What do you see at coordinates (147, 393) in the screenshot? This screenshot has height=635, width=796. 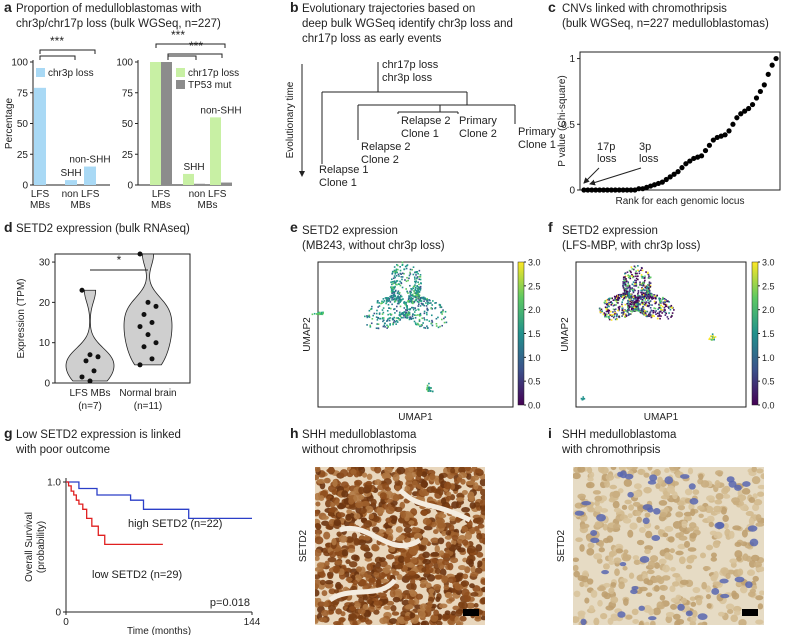 I see `x-tick-label: Normal brain` at bounding box center [147, 393].